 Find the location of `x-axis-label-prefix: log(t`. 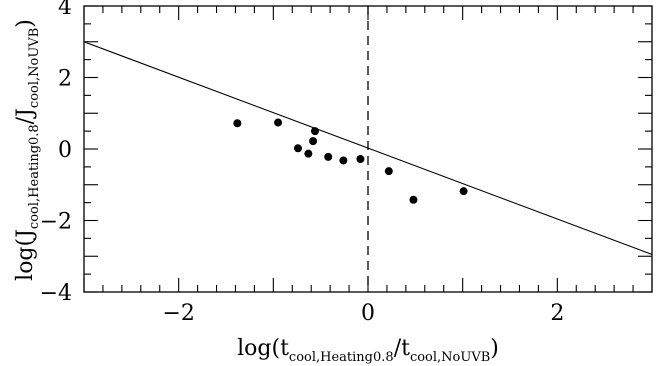

x-axis-label-prefix: log(t is located at coordinates (263, 348).